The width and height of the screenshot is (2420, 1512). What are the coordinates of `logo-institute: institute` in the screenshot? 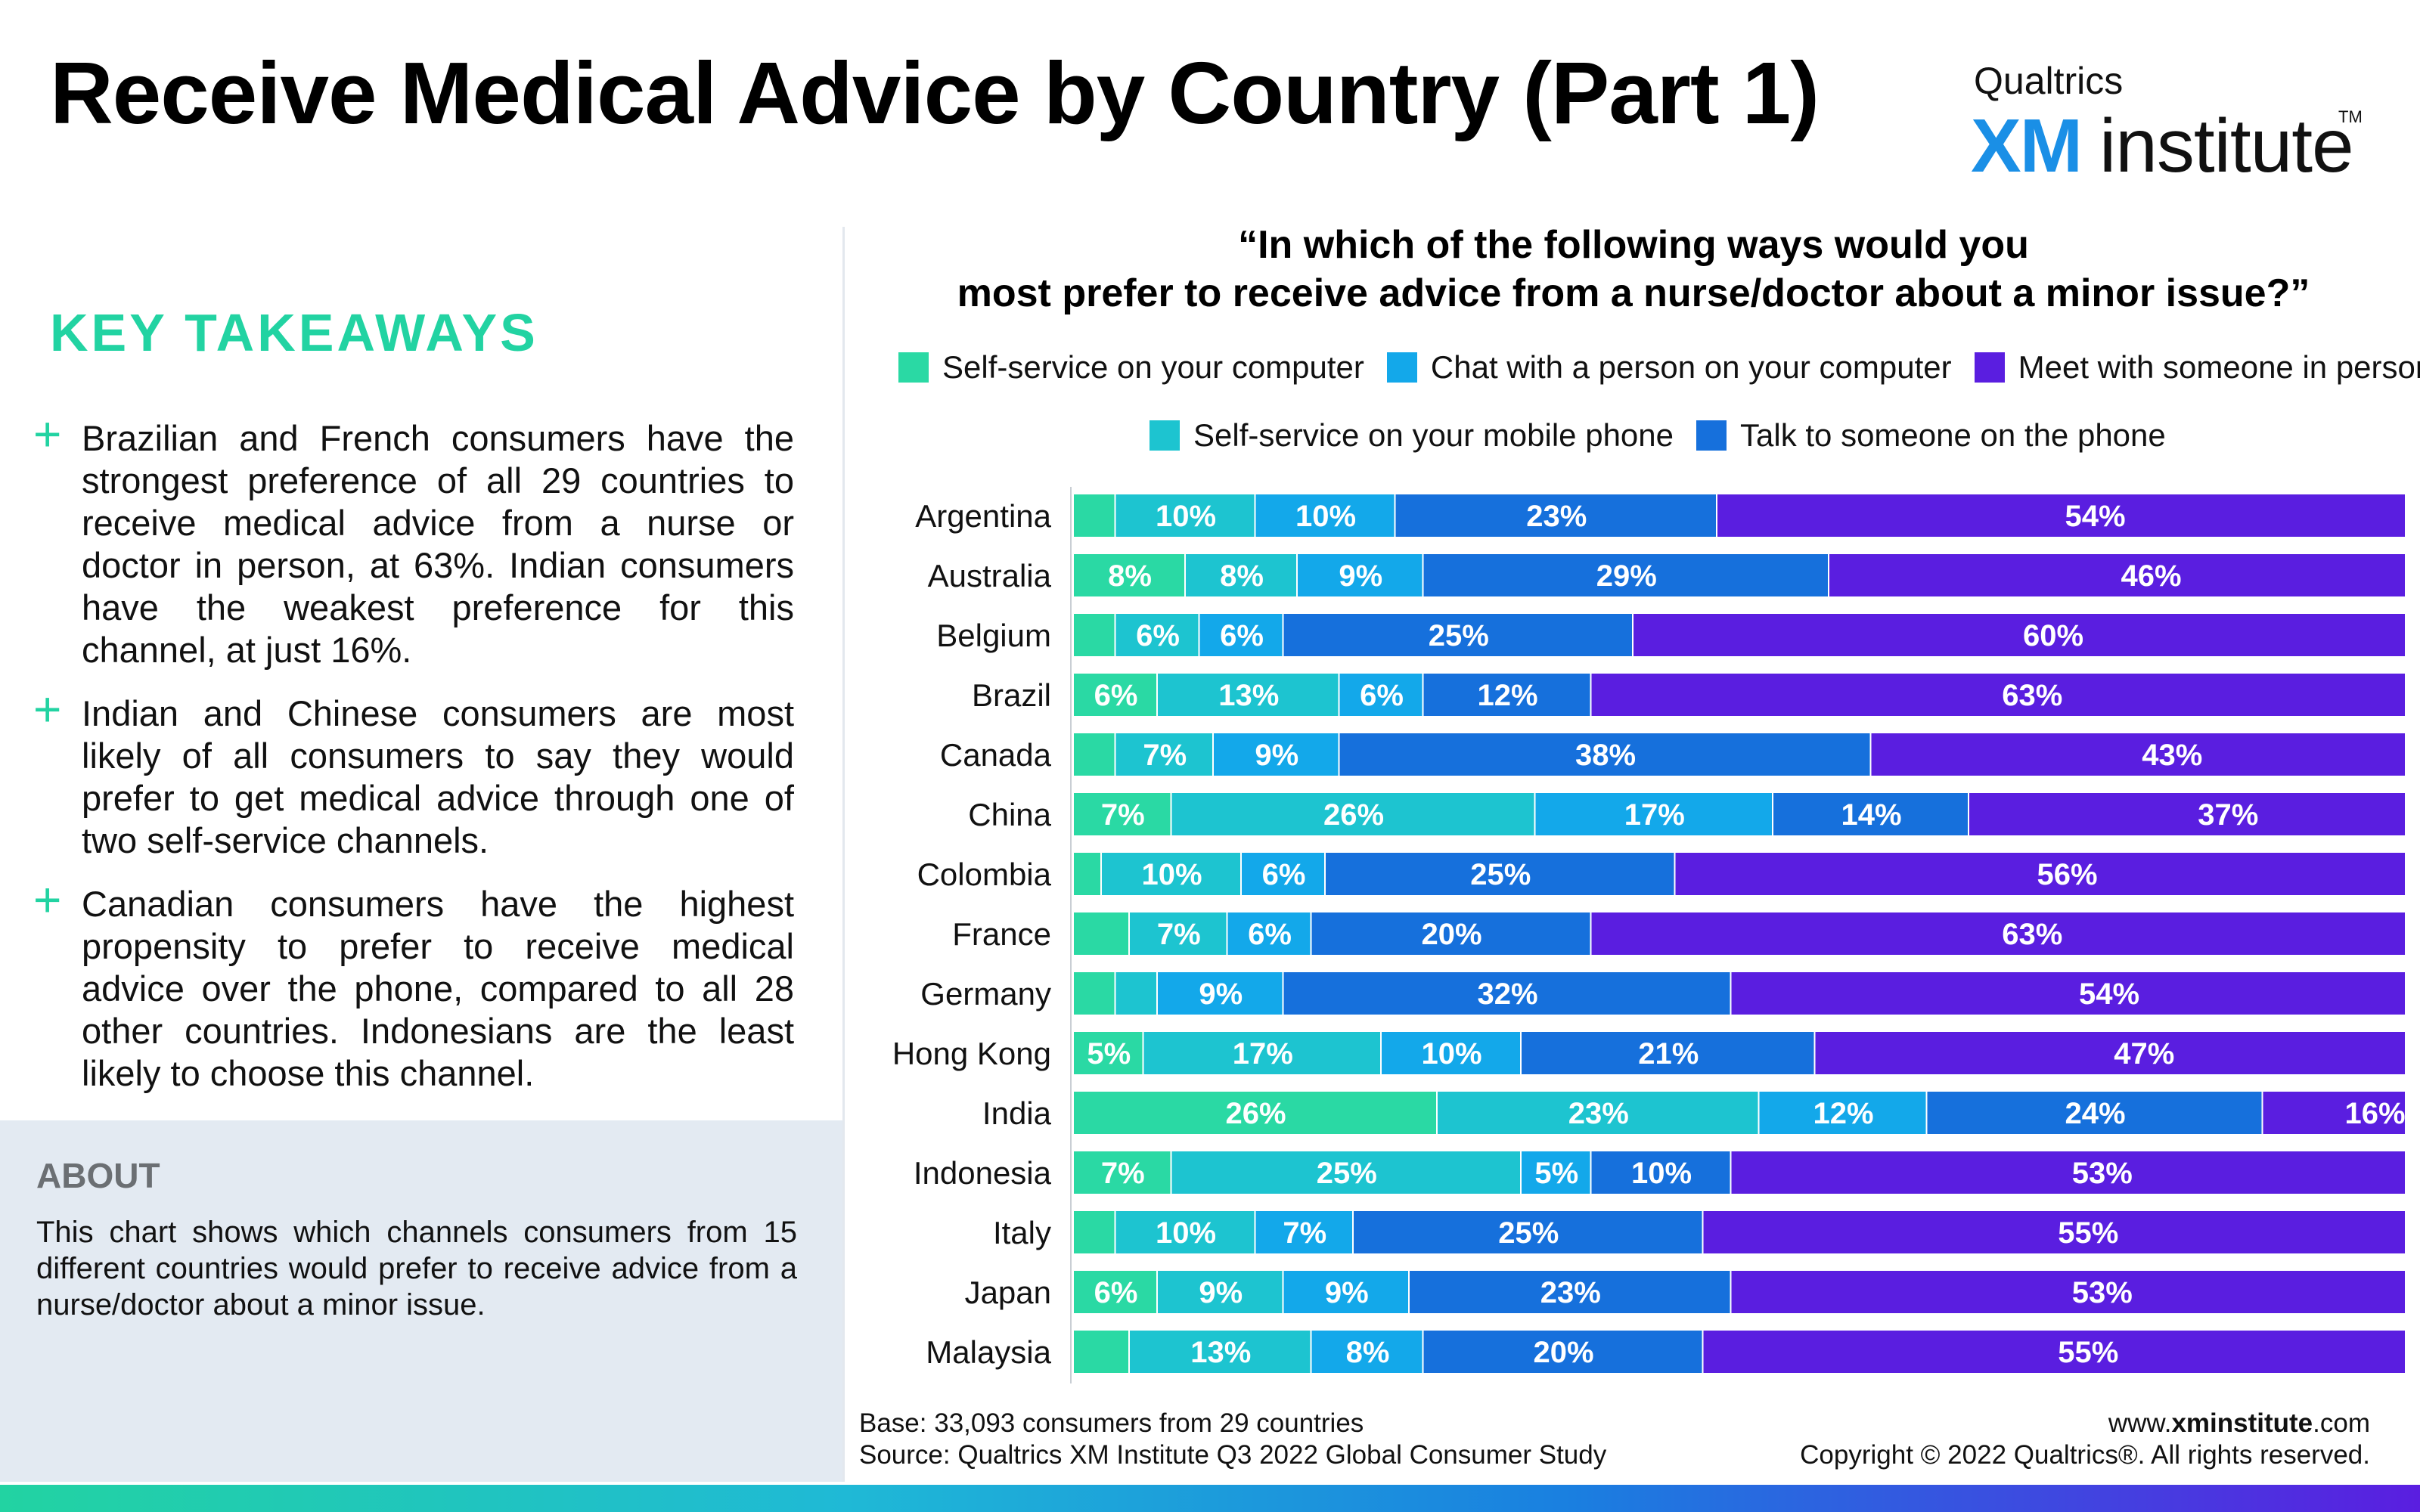 It's located at (2226, 146).